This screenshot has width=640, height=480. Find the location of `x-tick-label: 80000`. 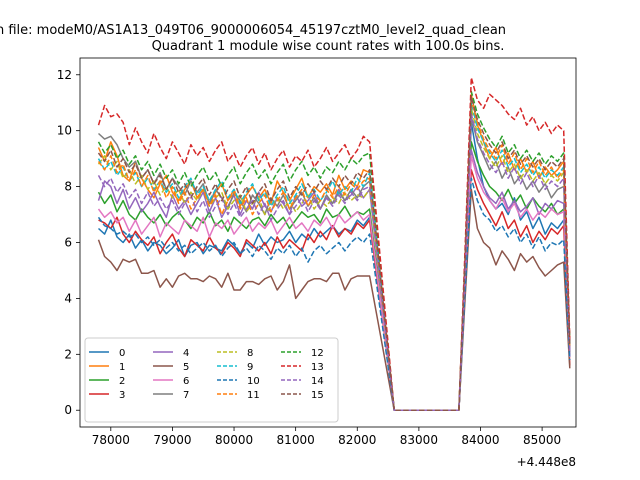

x-tick-label: 80000 is located at coordinates (234, 440).